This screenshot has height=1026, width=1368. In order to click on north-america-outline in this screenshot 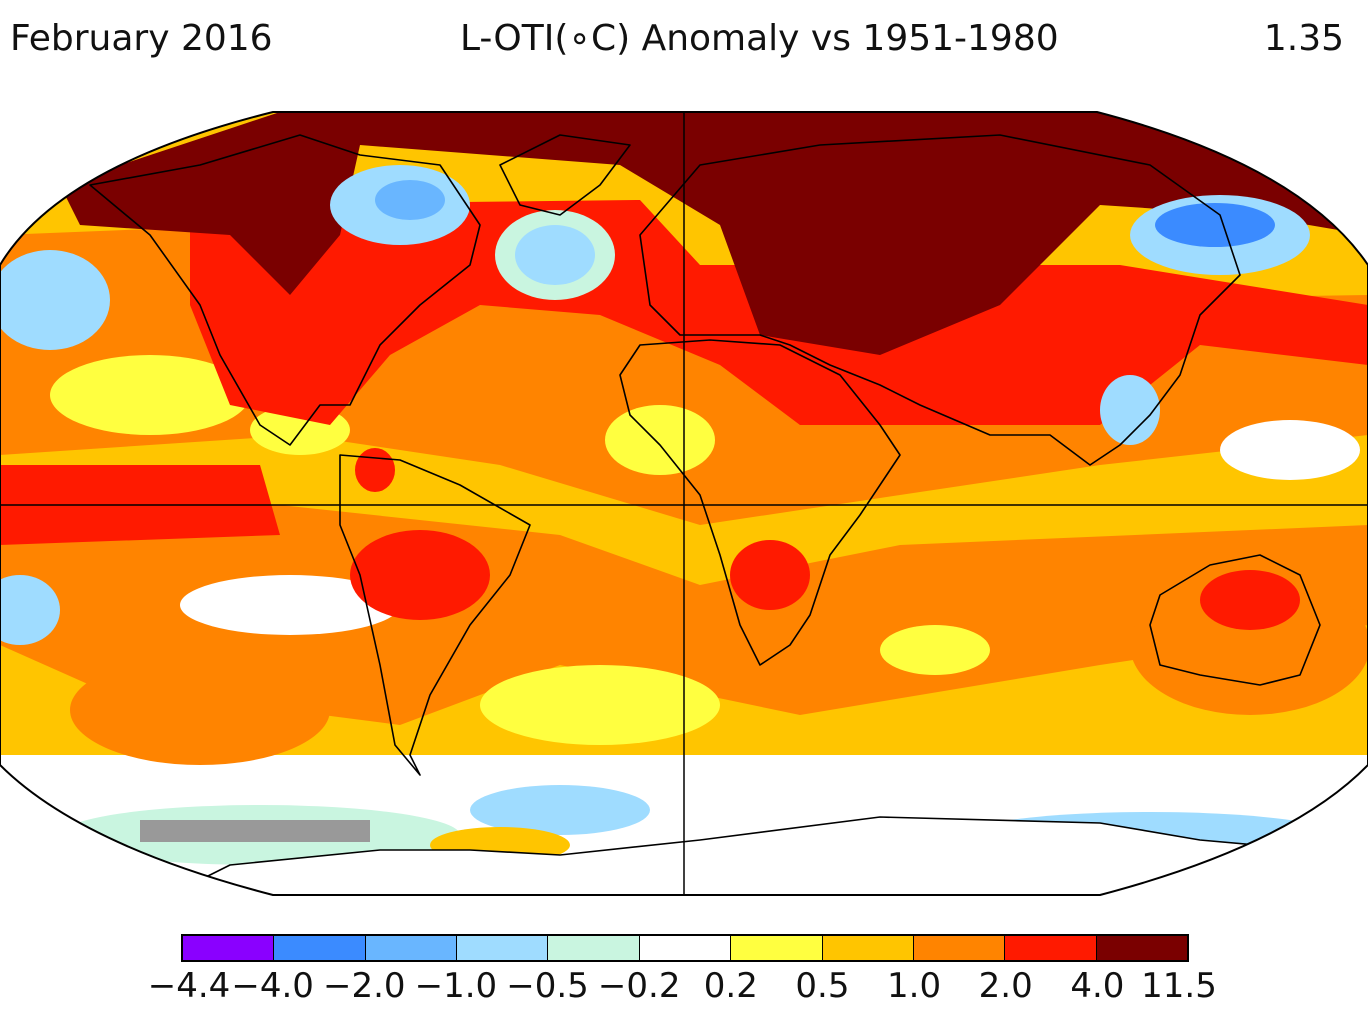, I will do `click(285, 290)`.